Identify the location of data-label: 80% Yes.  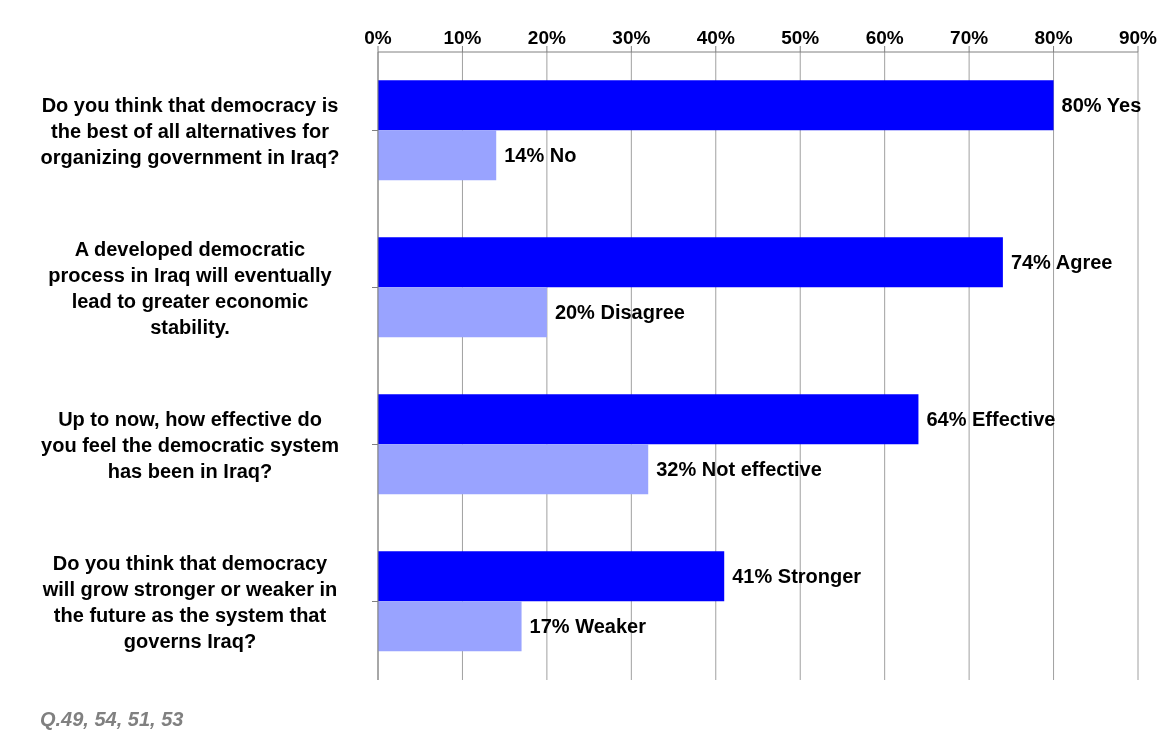
(1101, 105).